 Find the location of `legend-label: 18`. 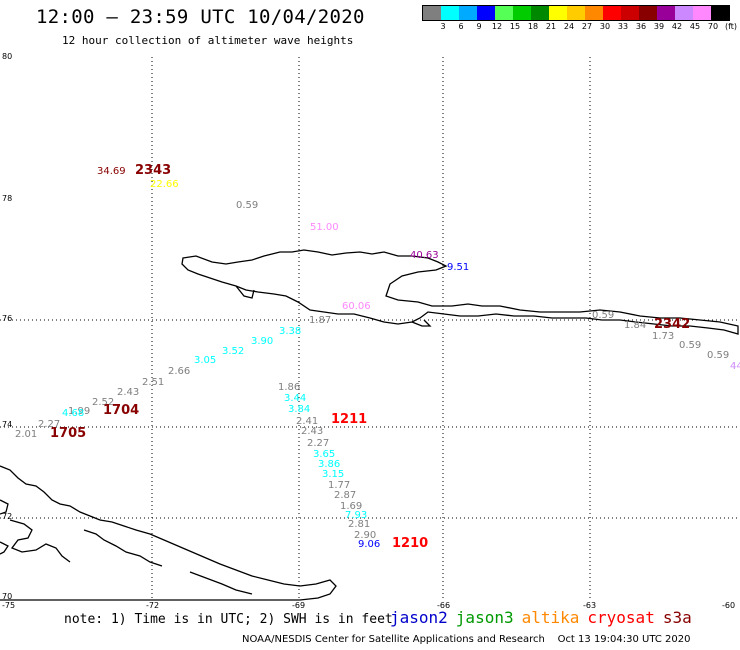

legend-label: 18 is located at coordinates (533, 26).